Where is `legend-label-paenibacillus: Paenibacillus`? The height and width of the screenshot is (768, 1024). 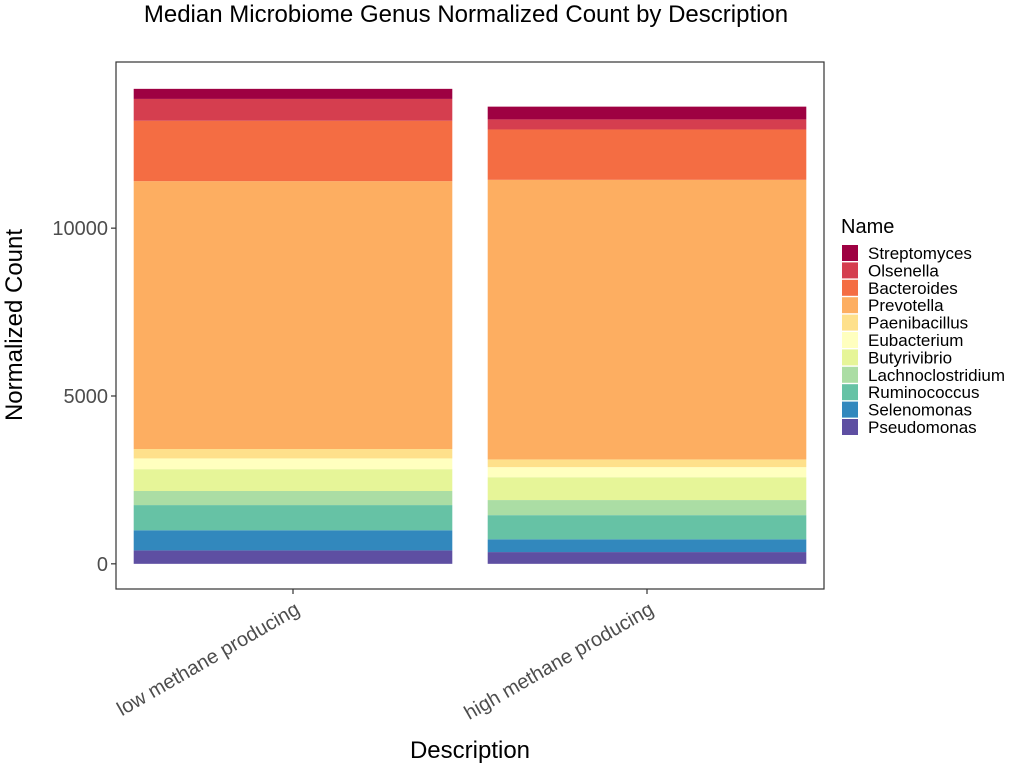 legend-label-paenibacillus: Paenibacillus is located at coordinates (918, 323).